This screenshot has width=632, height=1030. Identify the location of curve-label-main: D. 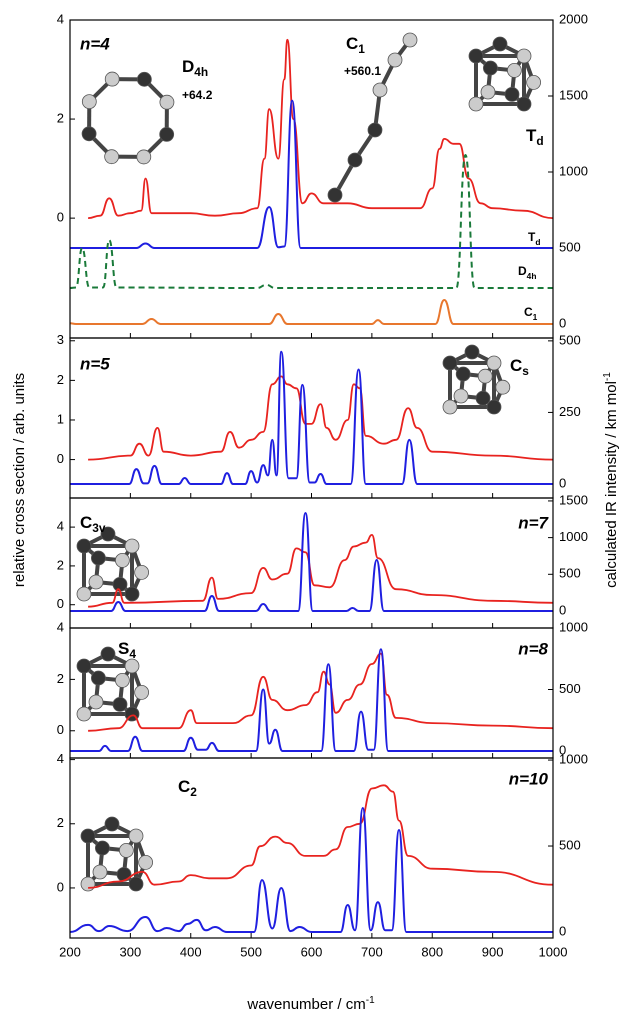
(522, 271).